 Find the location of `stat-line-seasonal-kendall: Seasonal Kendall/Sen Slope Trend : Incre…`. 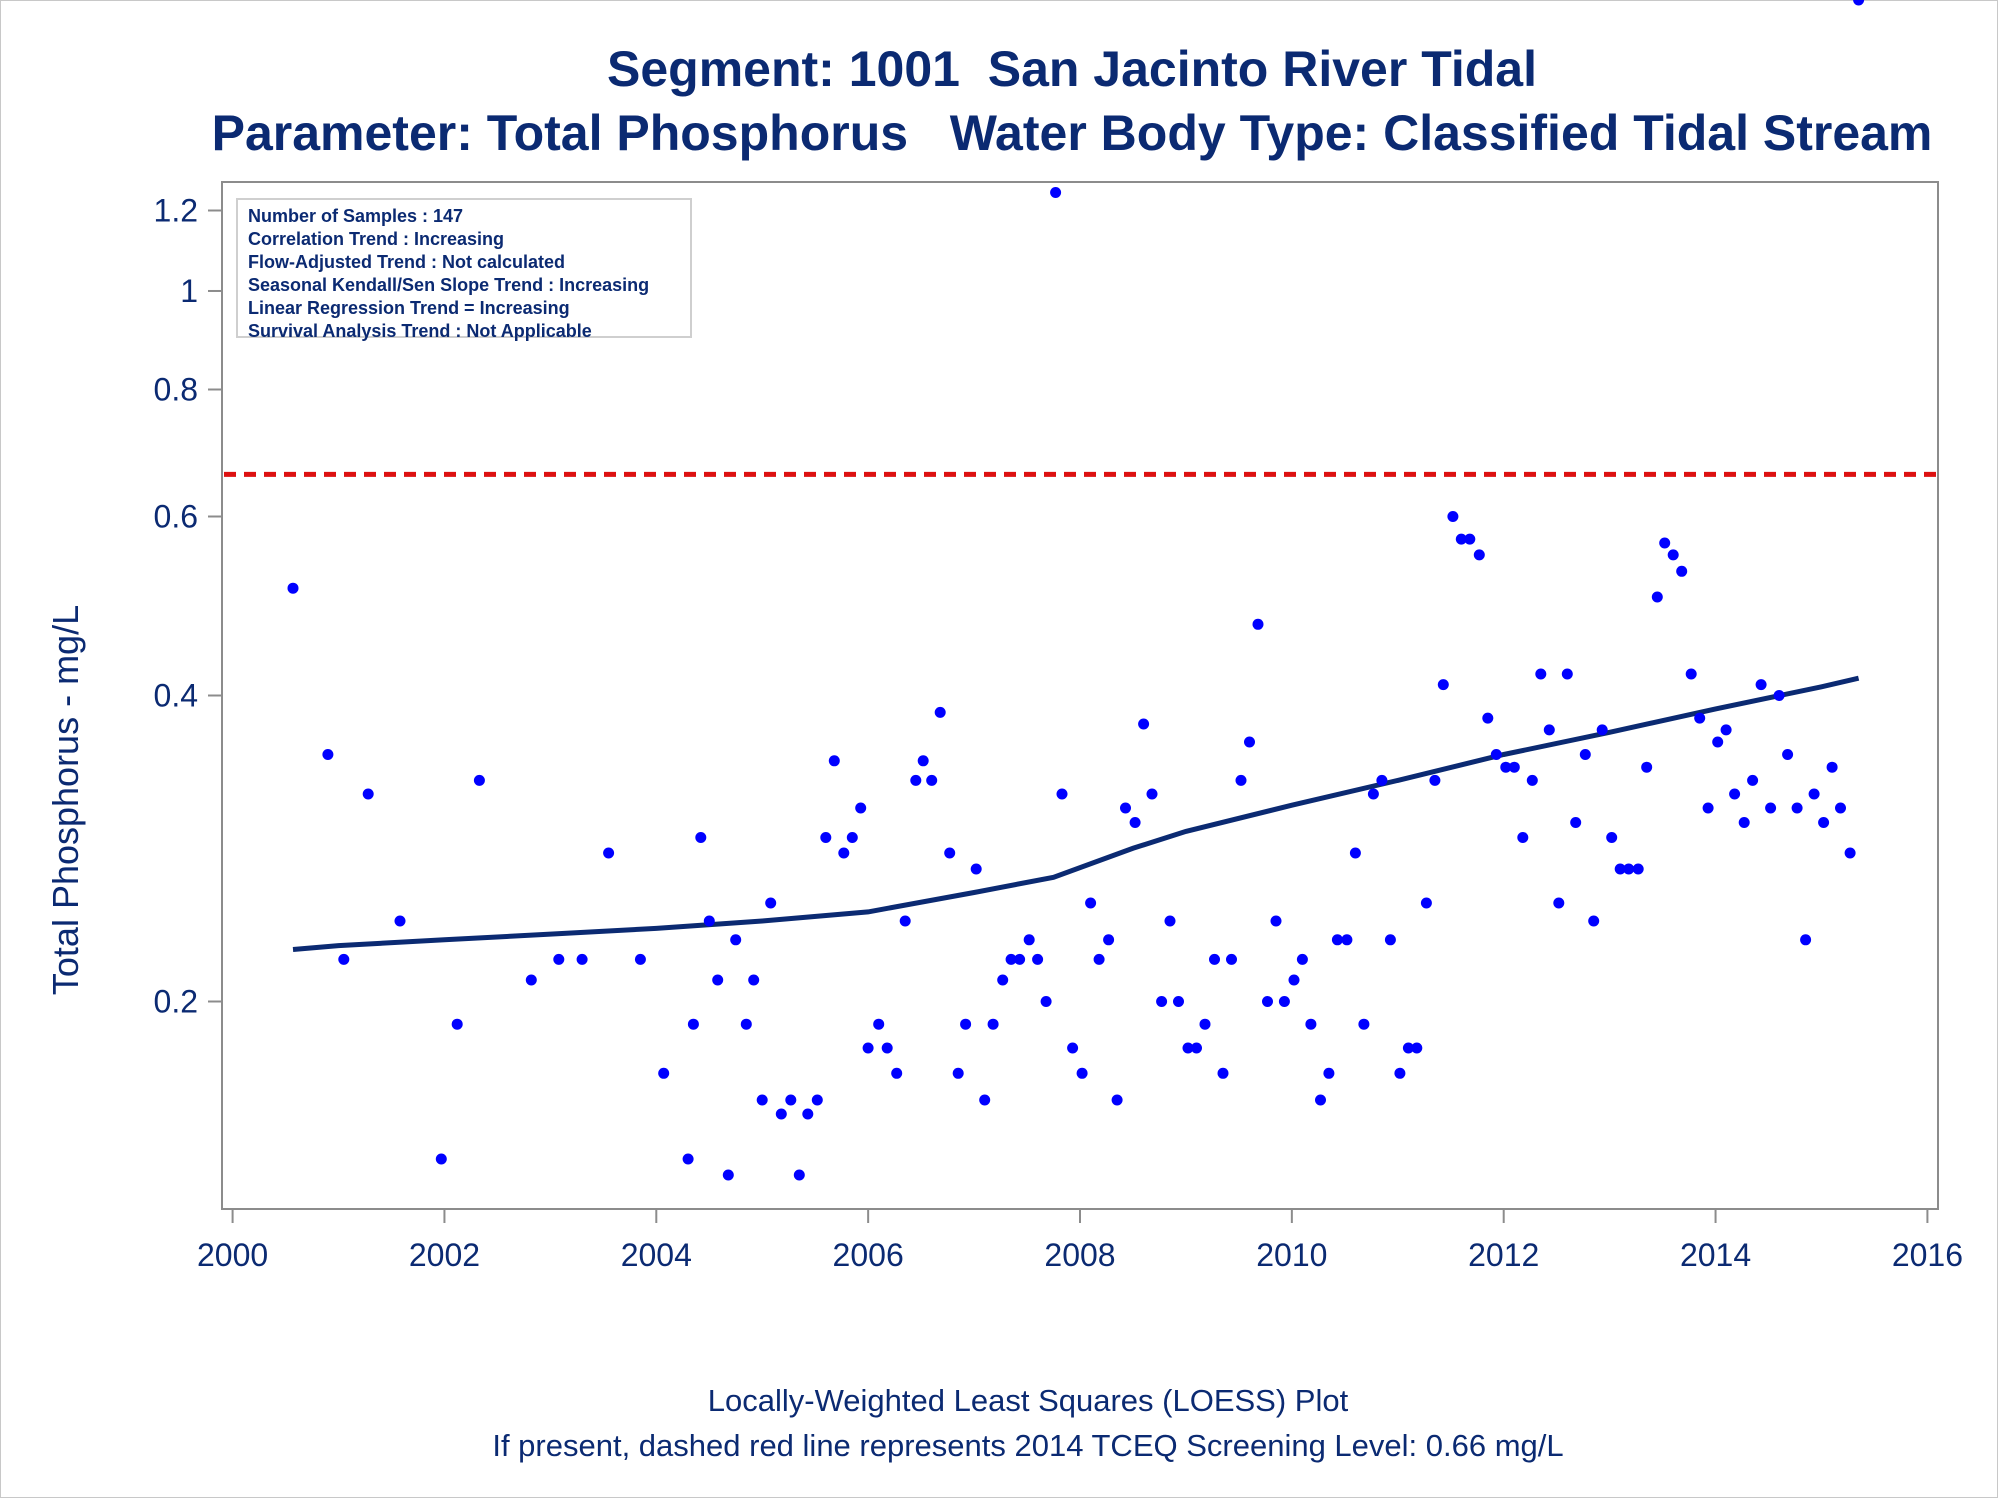

stat-line-seasonal-kendall: Seasonal Kendall/Sen Slope Trend : Incre… is located at coordinates (449, 285).